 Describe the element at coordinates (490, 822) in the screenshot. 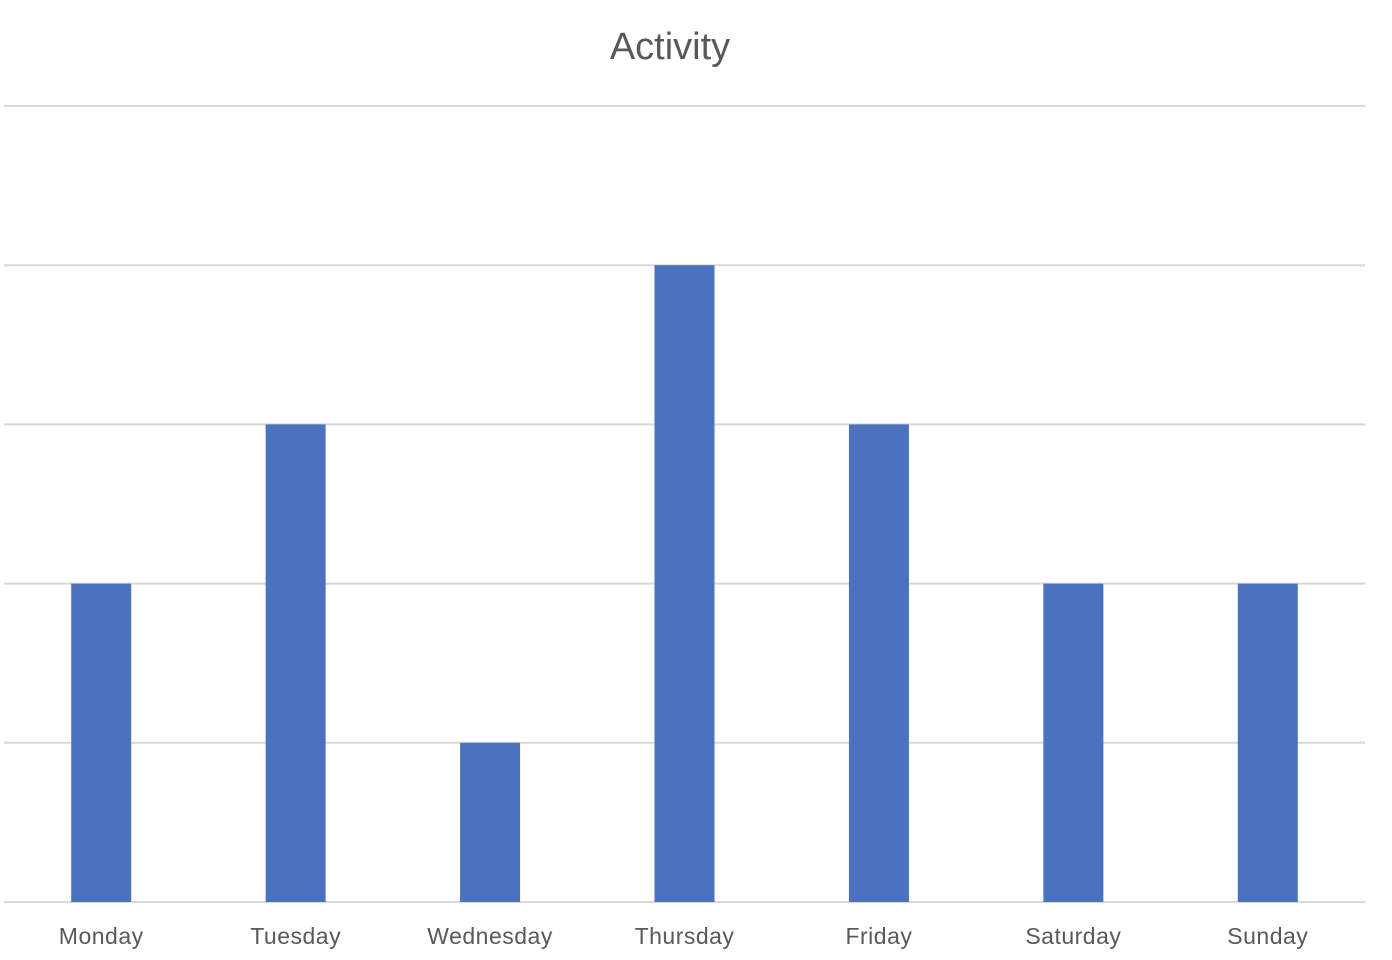

I see `bar-wednesday` at that location.